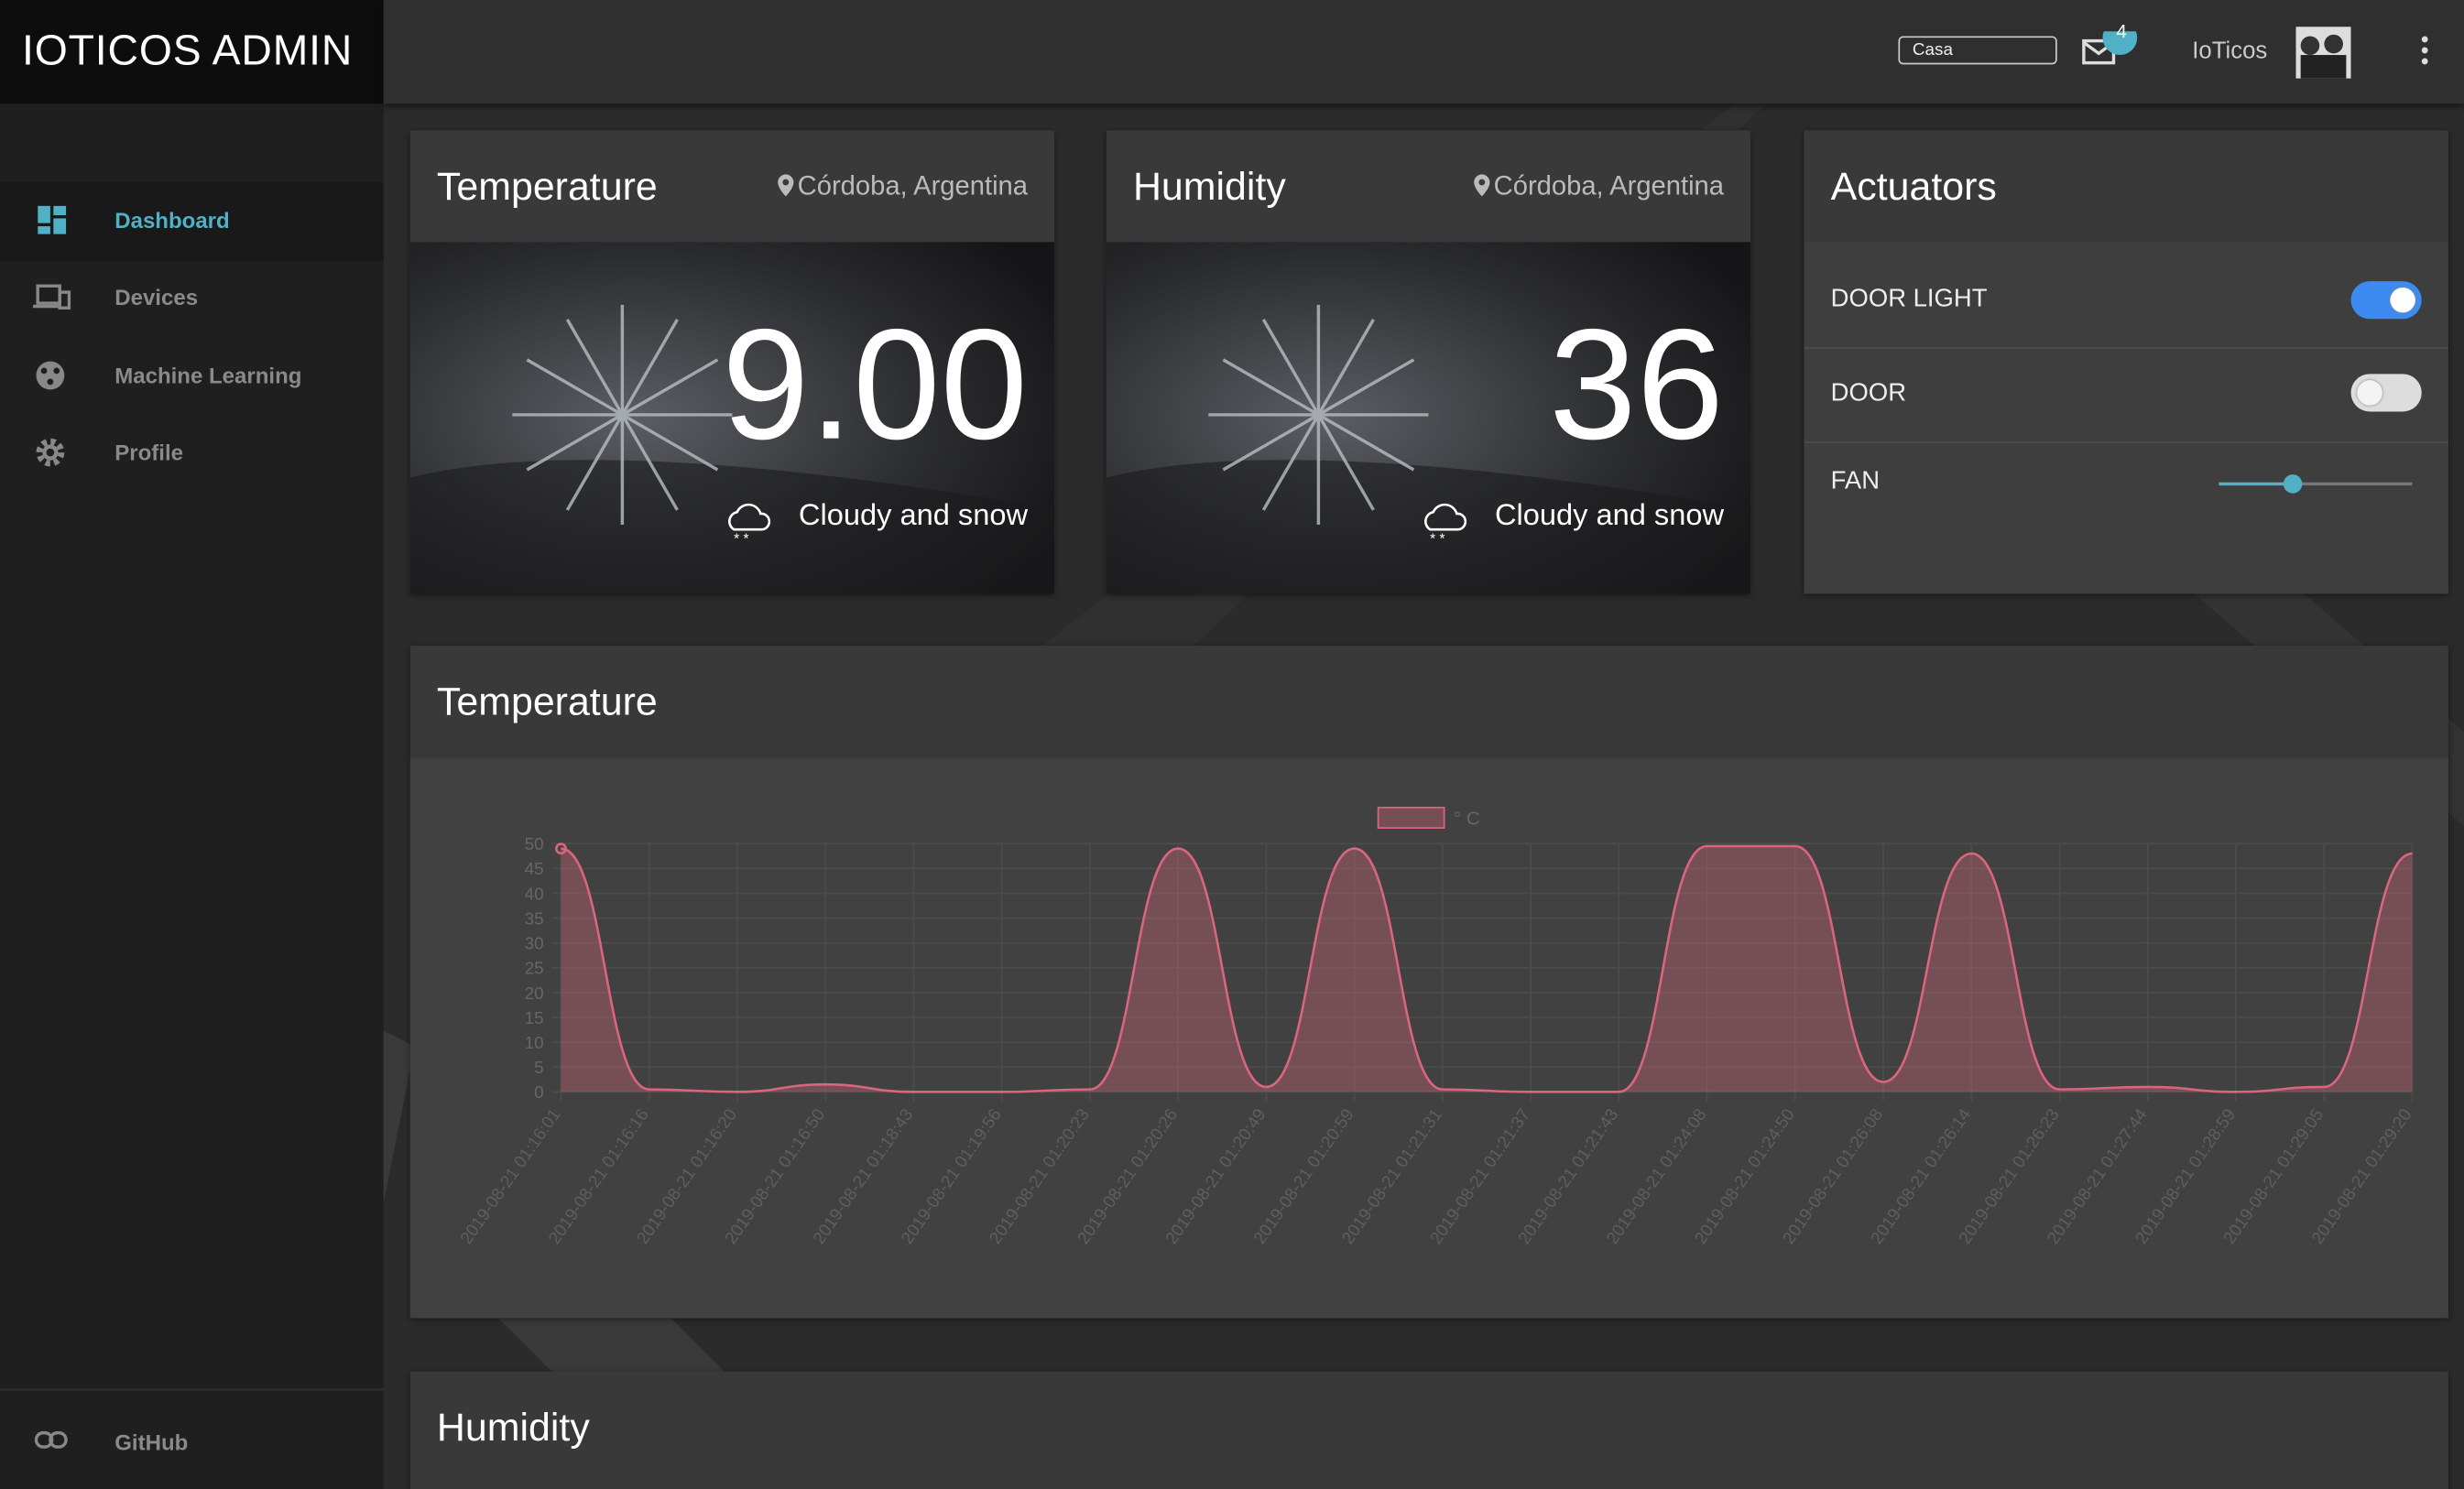 This screenshot has height=1489, width=2464. What do you see at coordinates (1921, 1176) in the screenshot?
I see `x-tick-label: 2019-08-21 01:26:14` at bounding box center [1921, 1176].